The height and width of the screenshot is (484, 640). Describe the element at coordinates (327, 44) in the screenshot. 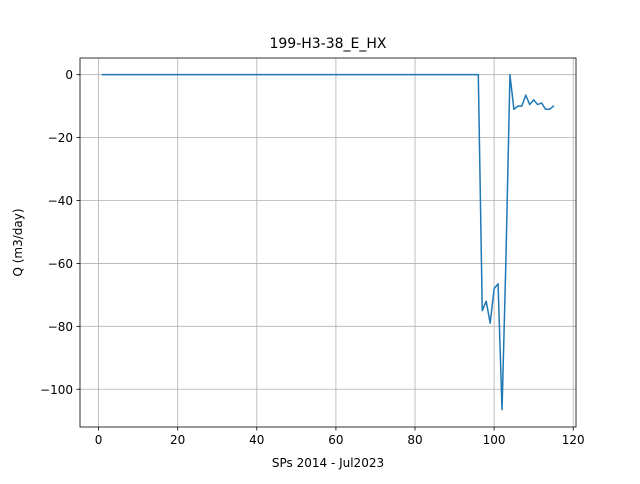

I see `chart-title: 199-H3-38_E_HX` at that location.